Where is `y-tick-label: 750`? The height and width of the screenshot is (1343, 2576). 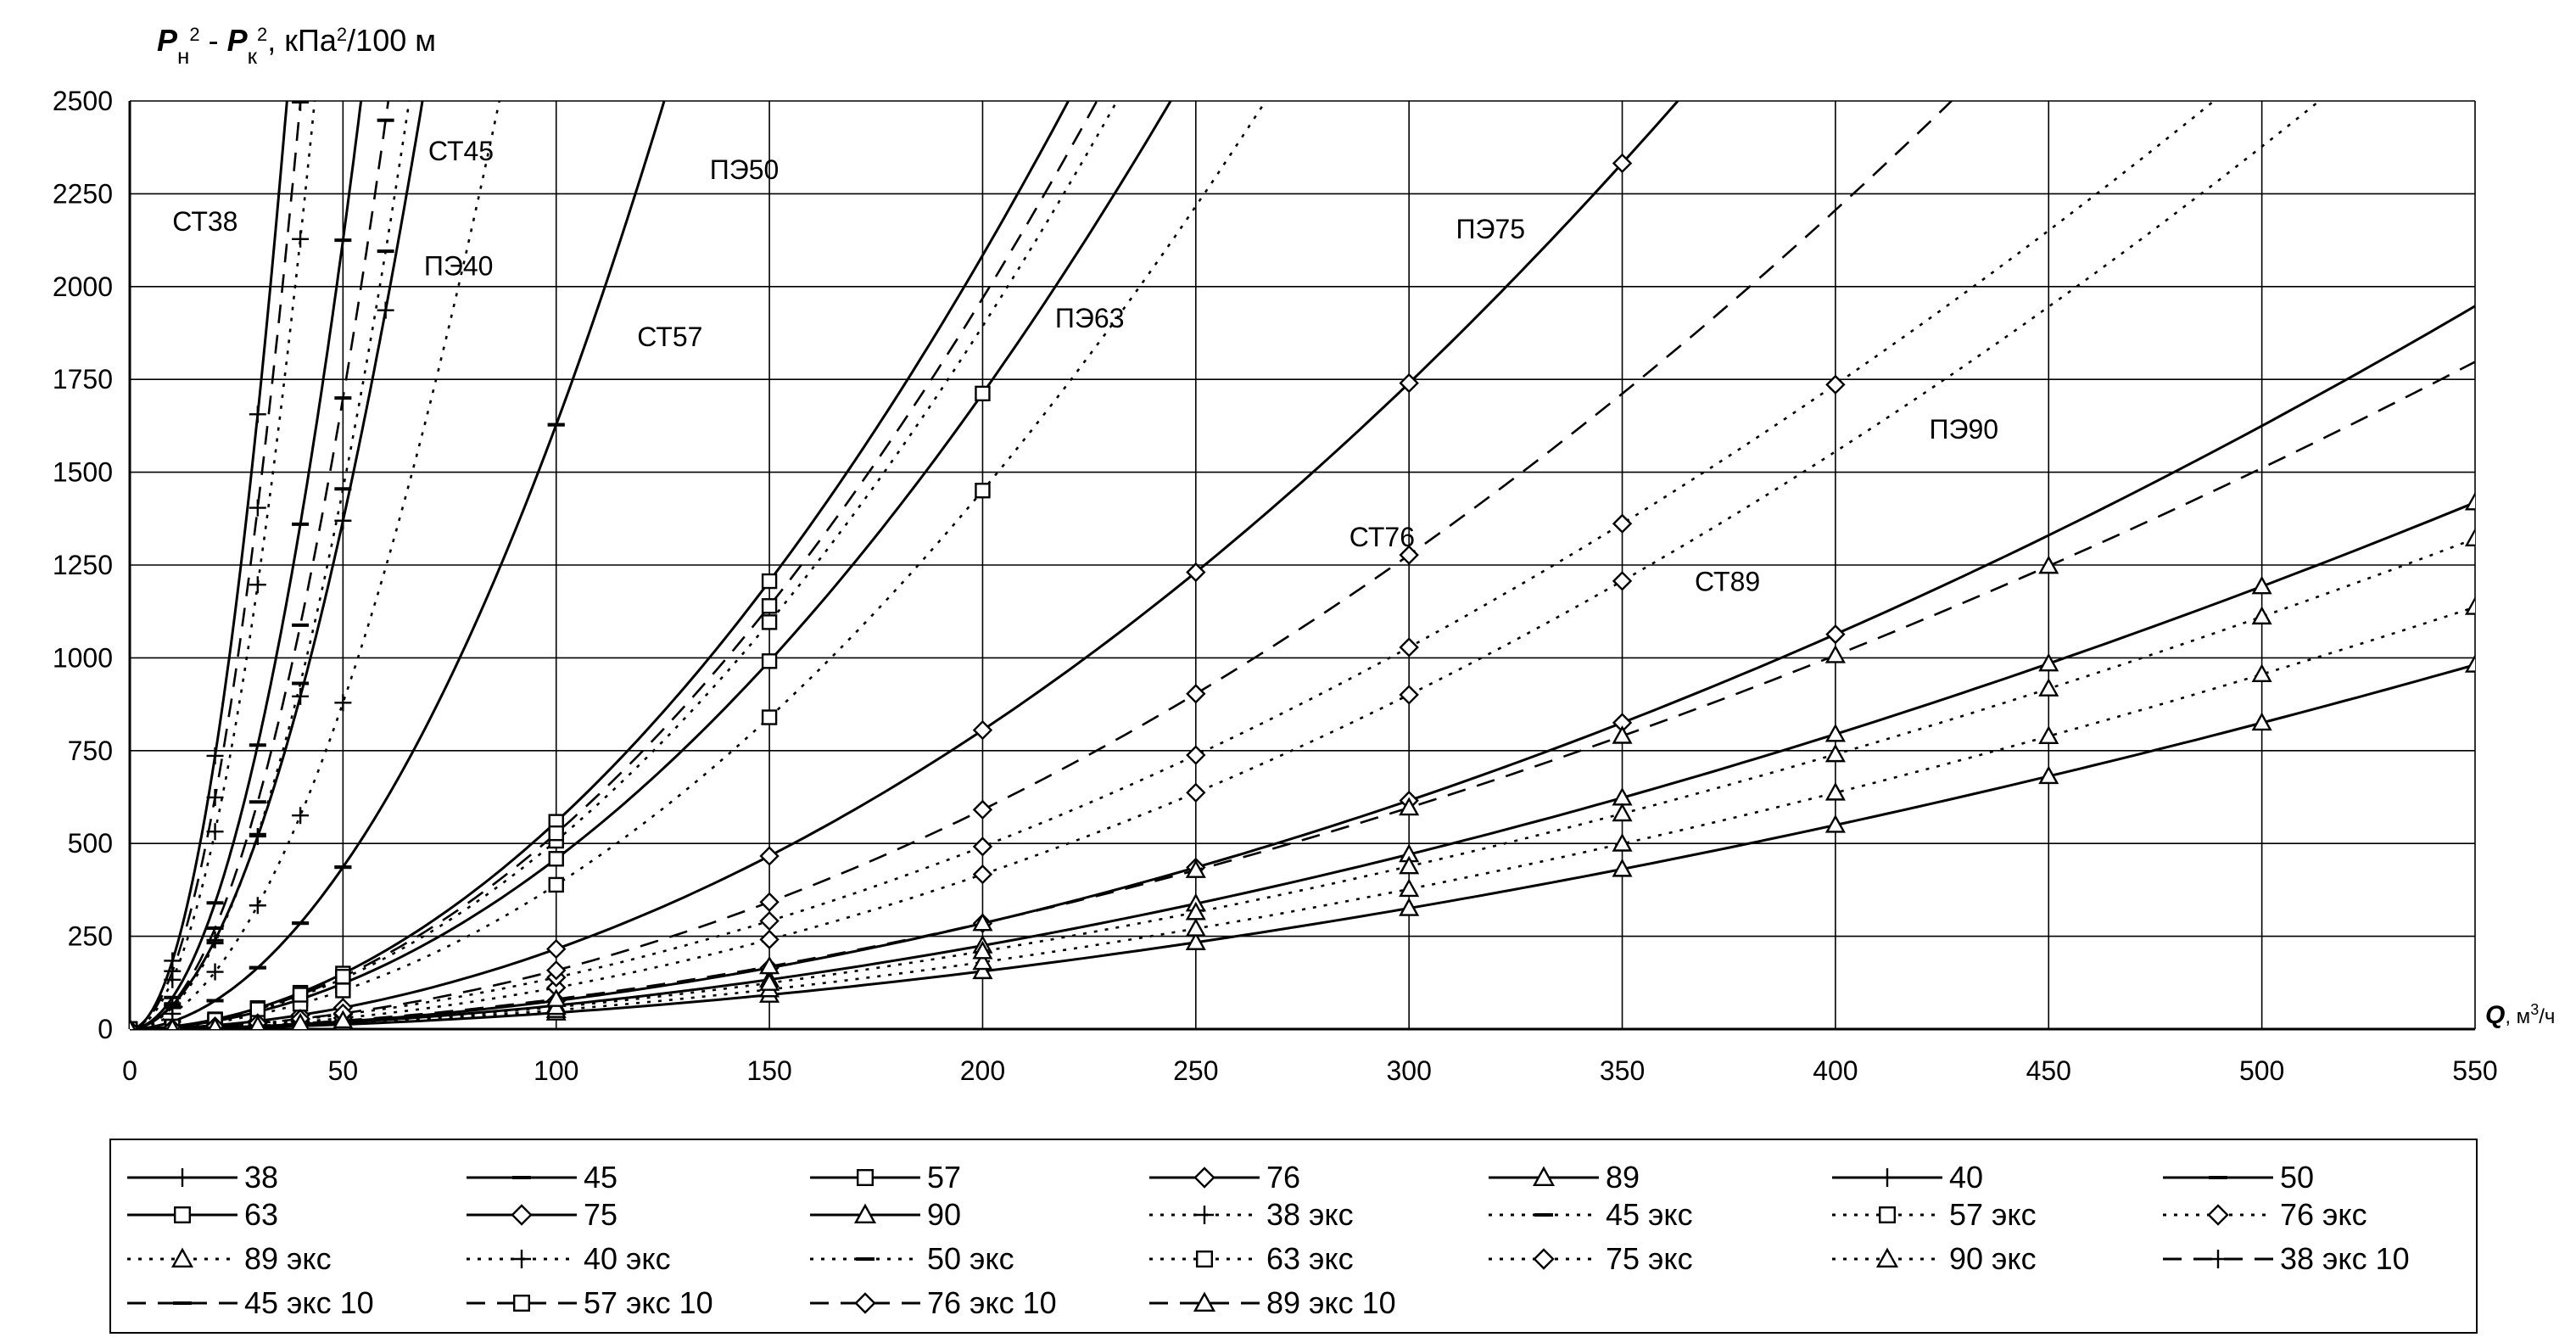 y-tick-label: 750 is located at coordinates (90, 751).